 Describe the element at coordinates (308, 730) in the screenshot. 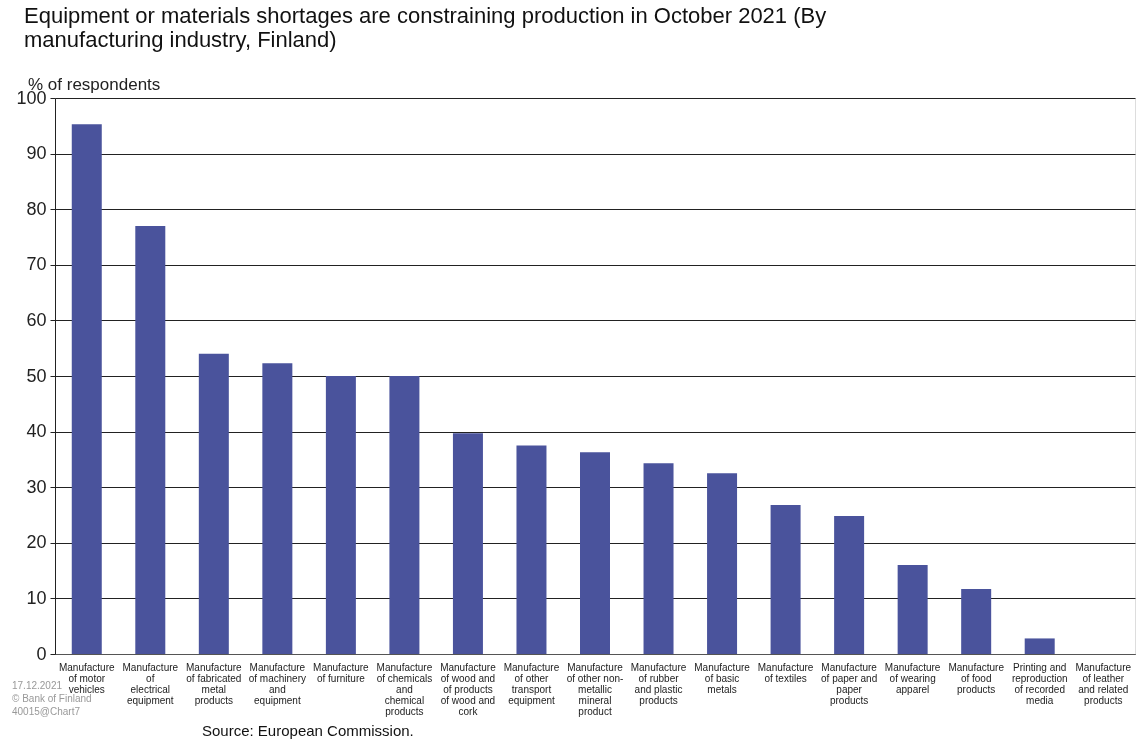

I see `source-note: Source: European Commission.` at that location.